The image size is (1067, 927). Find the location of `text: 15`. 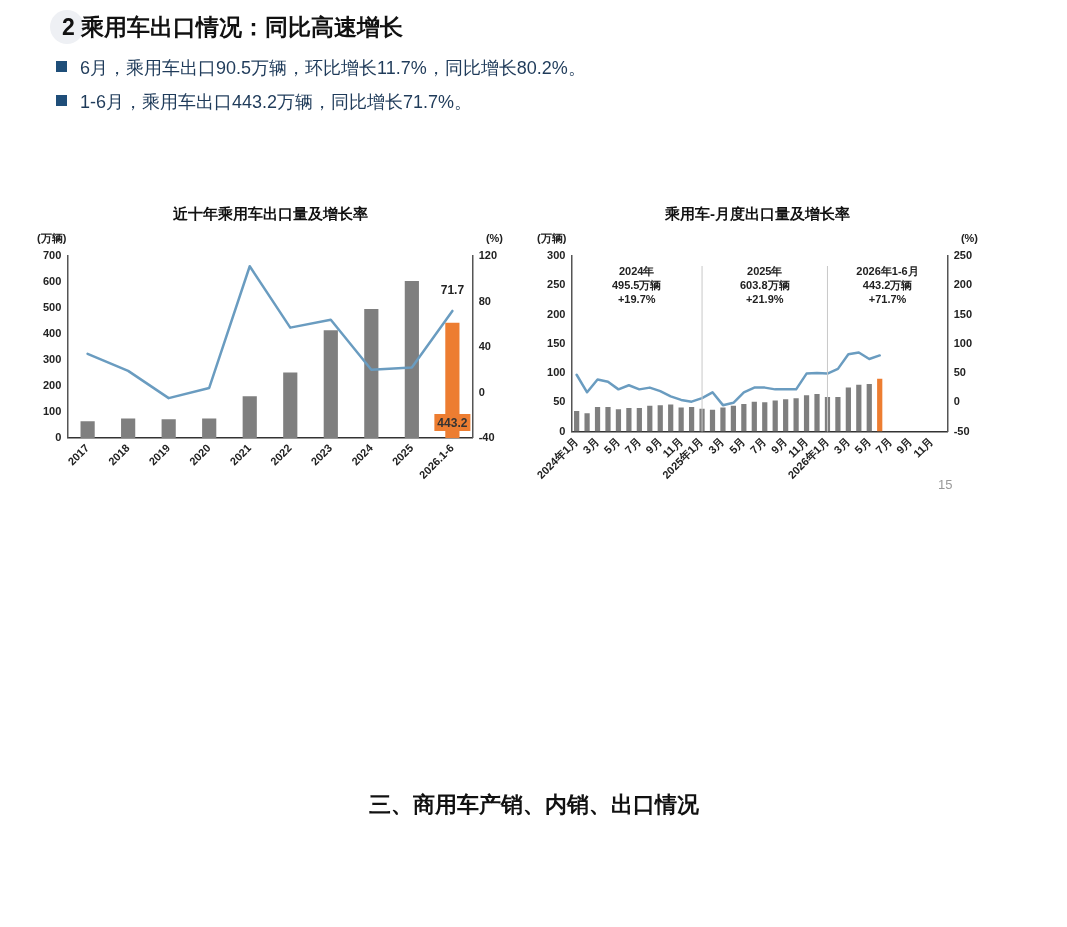

text: 15 is located at coordinates (945, 484).